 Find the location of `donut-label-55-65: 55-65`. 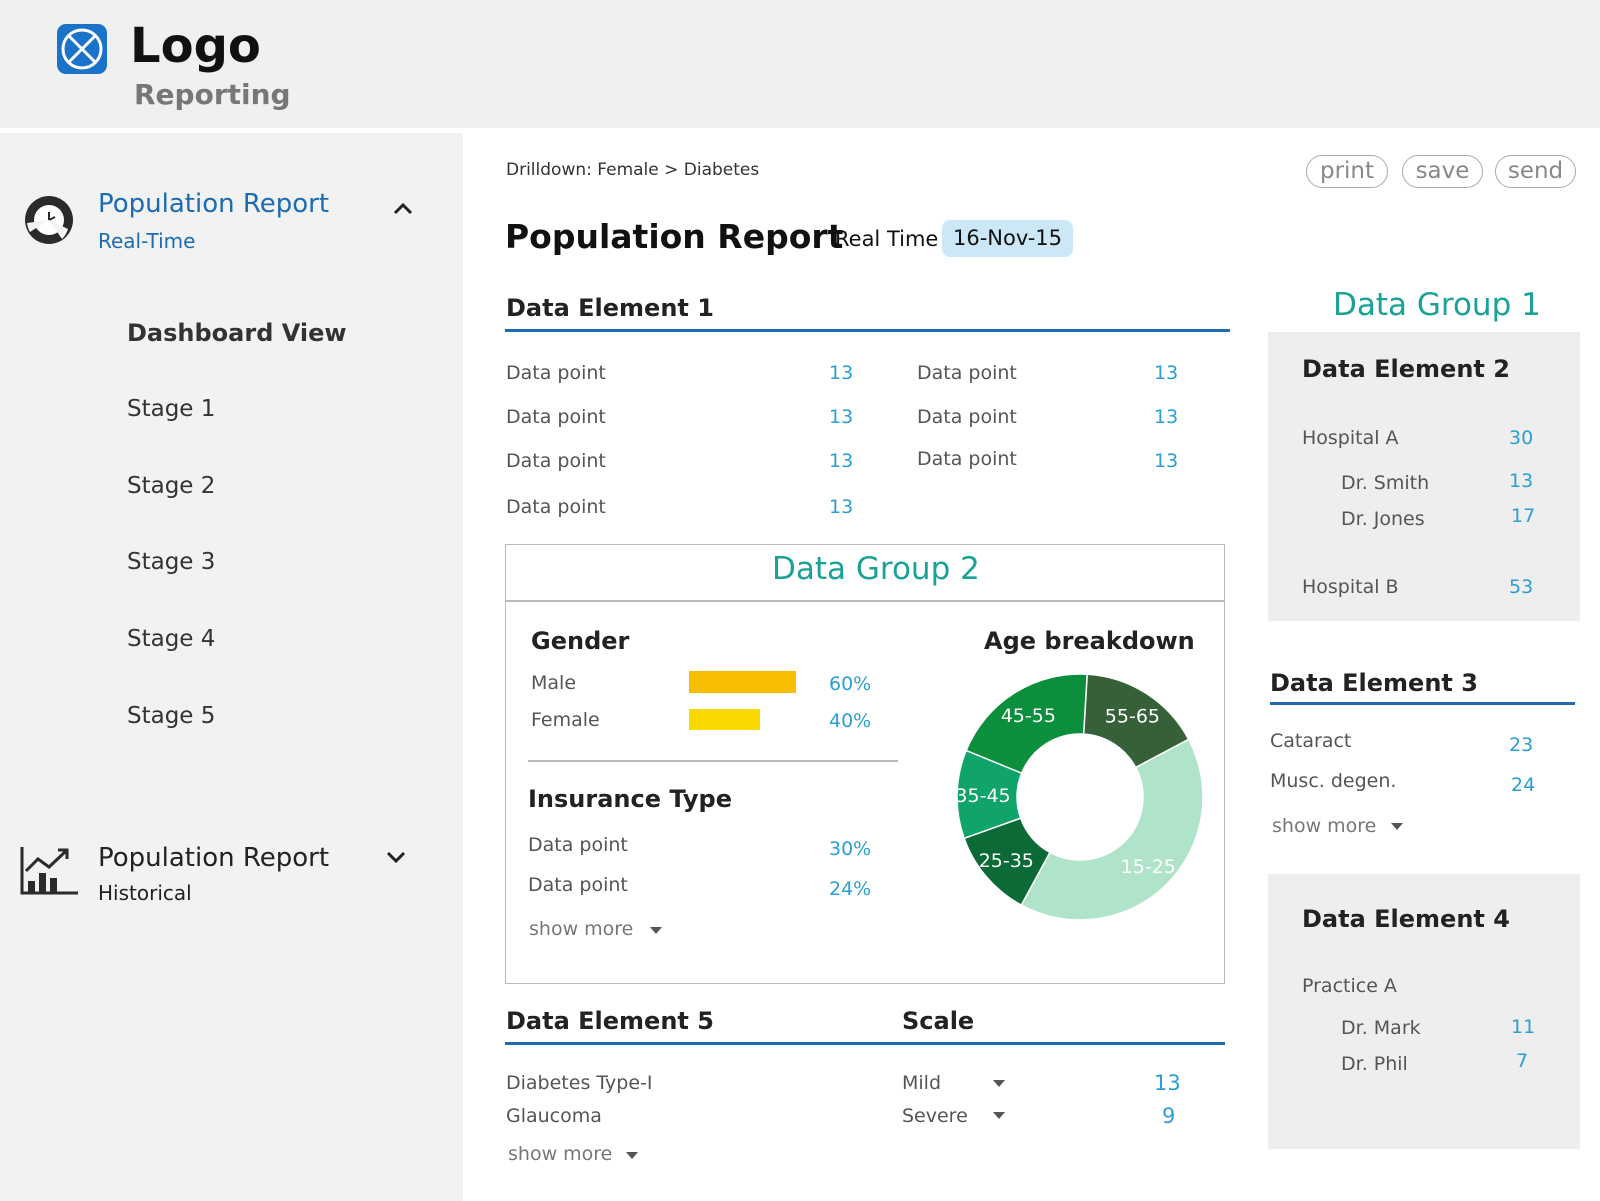

donut-label-55-65: 55-65 is located at coordinates (1132, 716).